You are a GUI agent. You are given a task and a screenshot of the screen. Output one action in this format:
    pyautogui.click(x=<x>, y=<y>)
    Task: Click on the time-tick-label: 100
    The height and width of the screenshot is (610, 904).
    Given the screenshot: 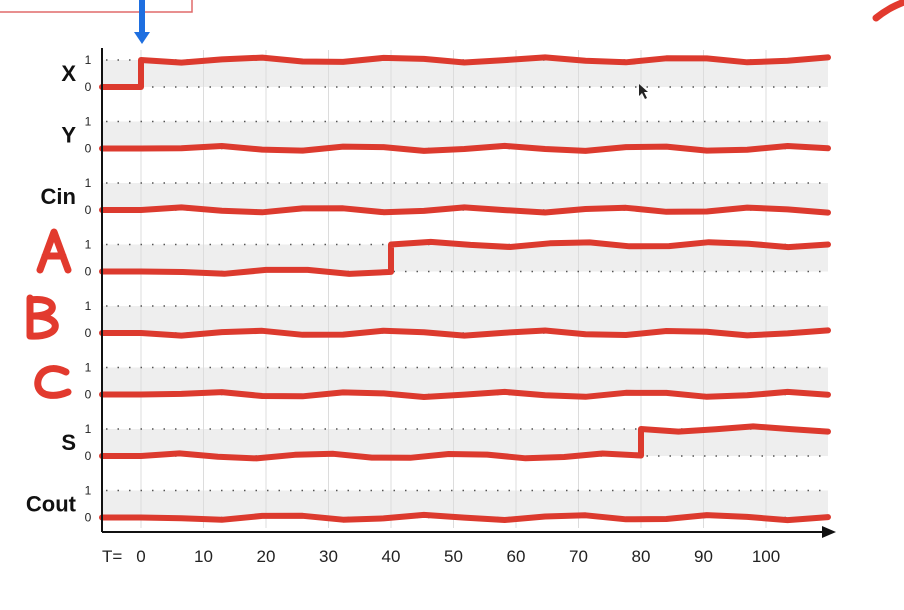 What is the action you would take?
    pyautogui.click(x=766, y=556)
    